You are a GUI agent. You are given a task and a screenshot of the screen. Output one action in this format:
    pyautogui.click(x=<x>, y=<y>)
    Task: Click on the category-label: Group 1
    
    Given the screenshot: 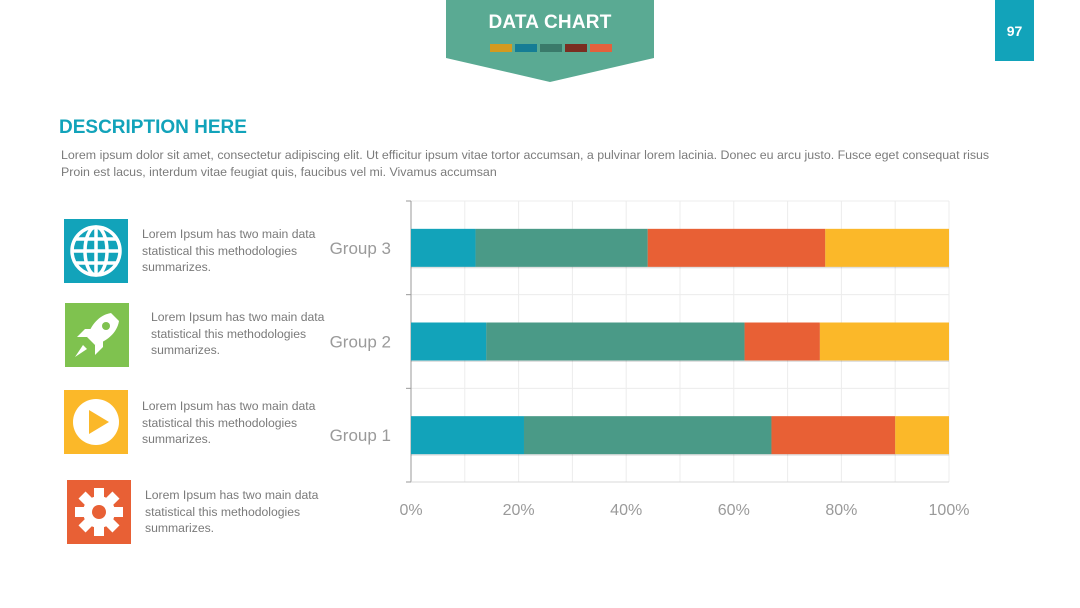 What is the action you would take?
    pyautogui.click(x=360, y=435)
    